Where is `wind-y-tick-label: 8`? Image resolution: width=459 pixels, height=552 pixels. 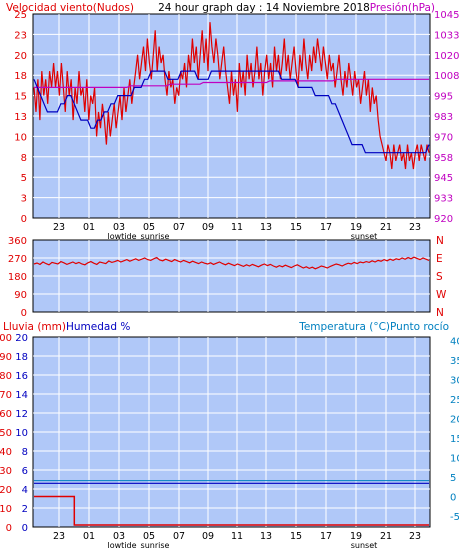 wind-y-tick-label: 8 is located at coordinates (24, 158).